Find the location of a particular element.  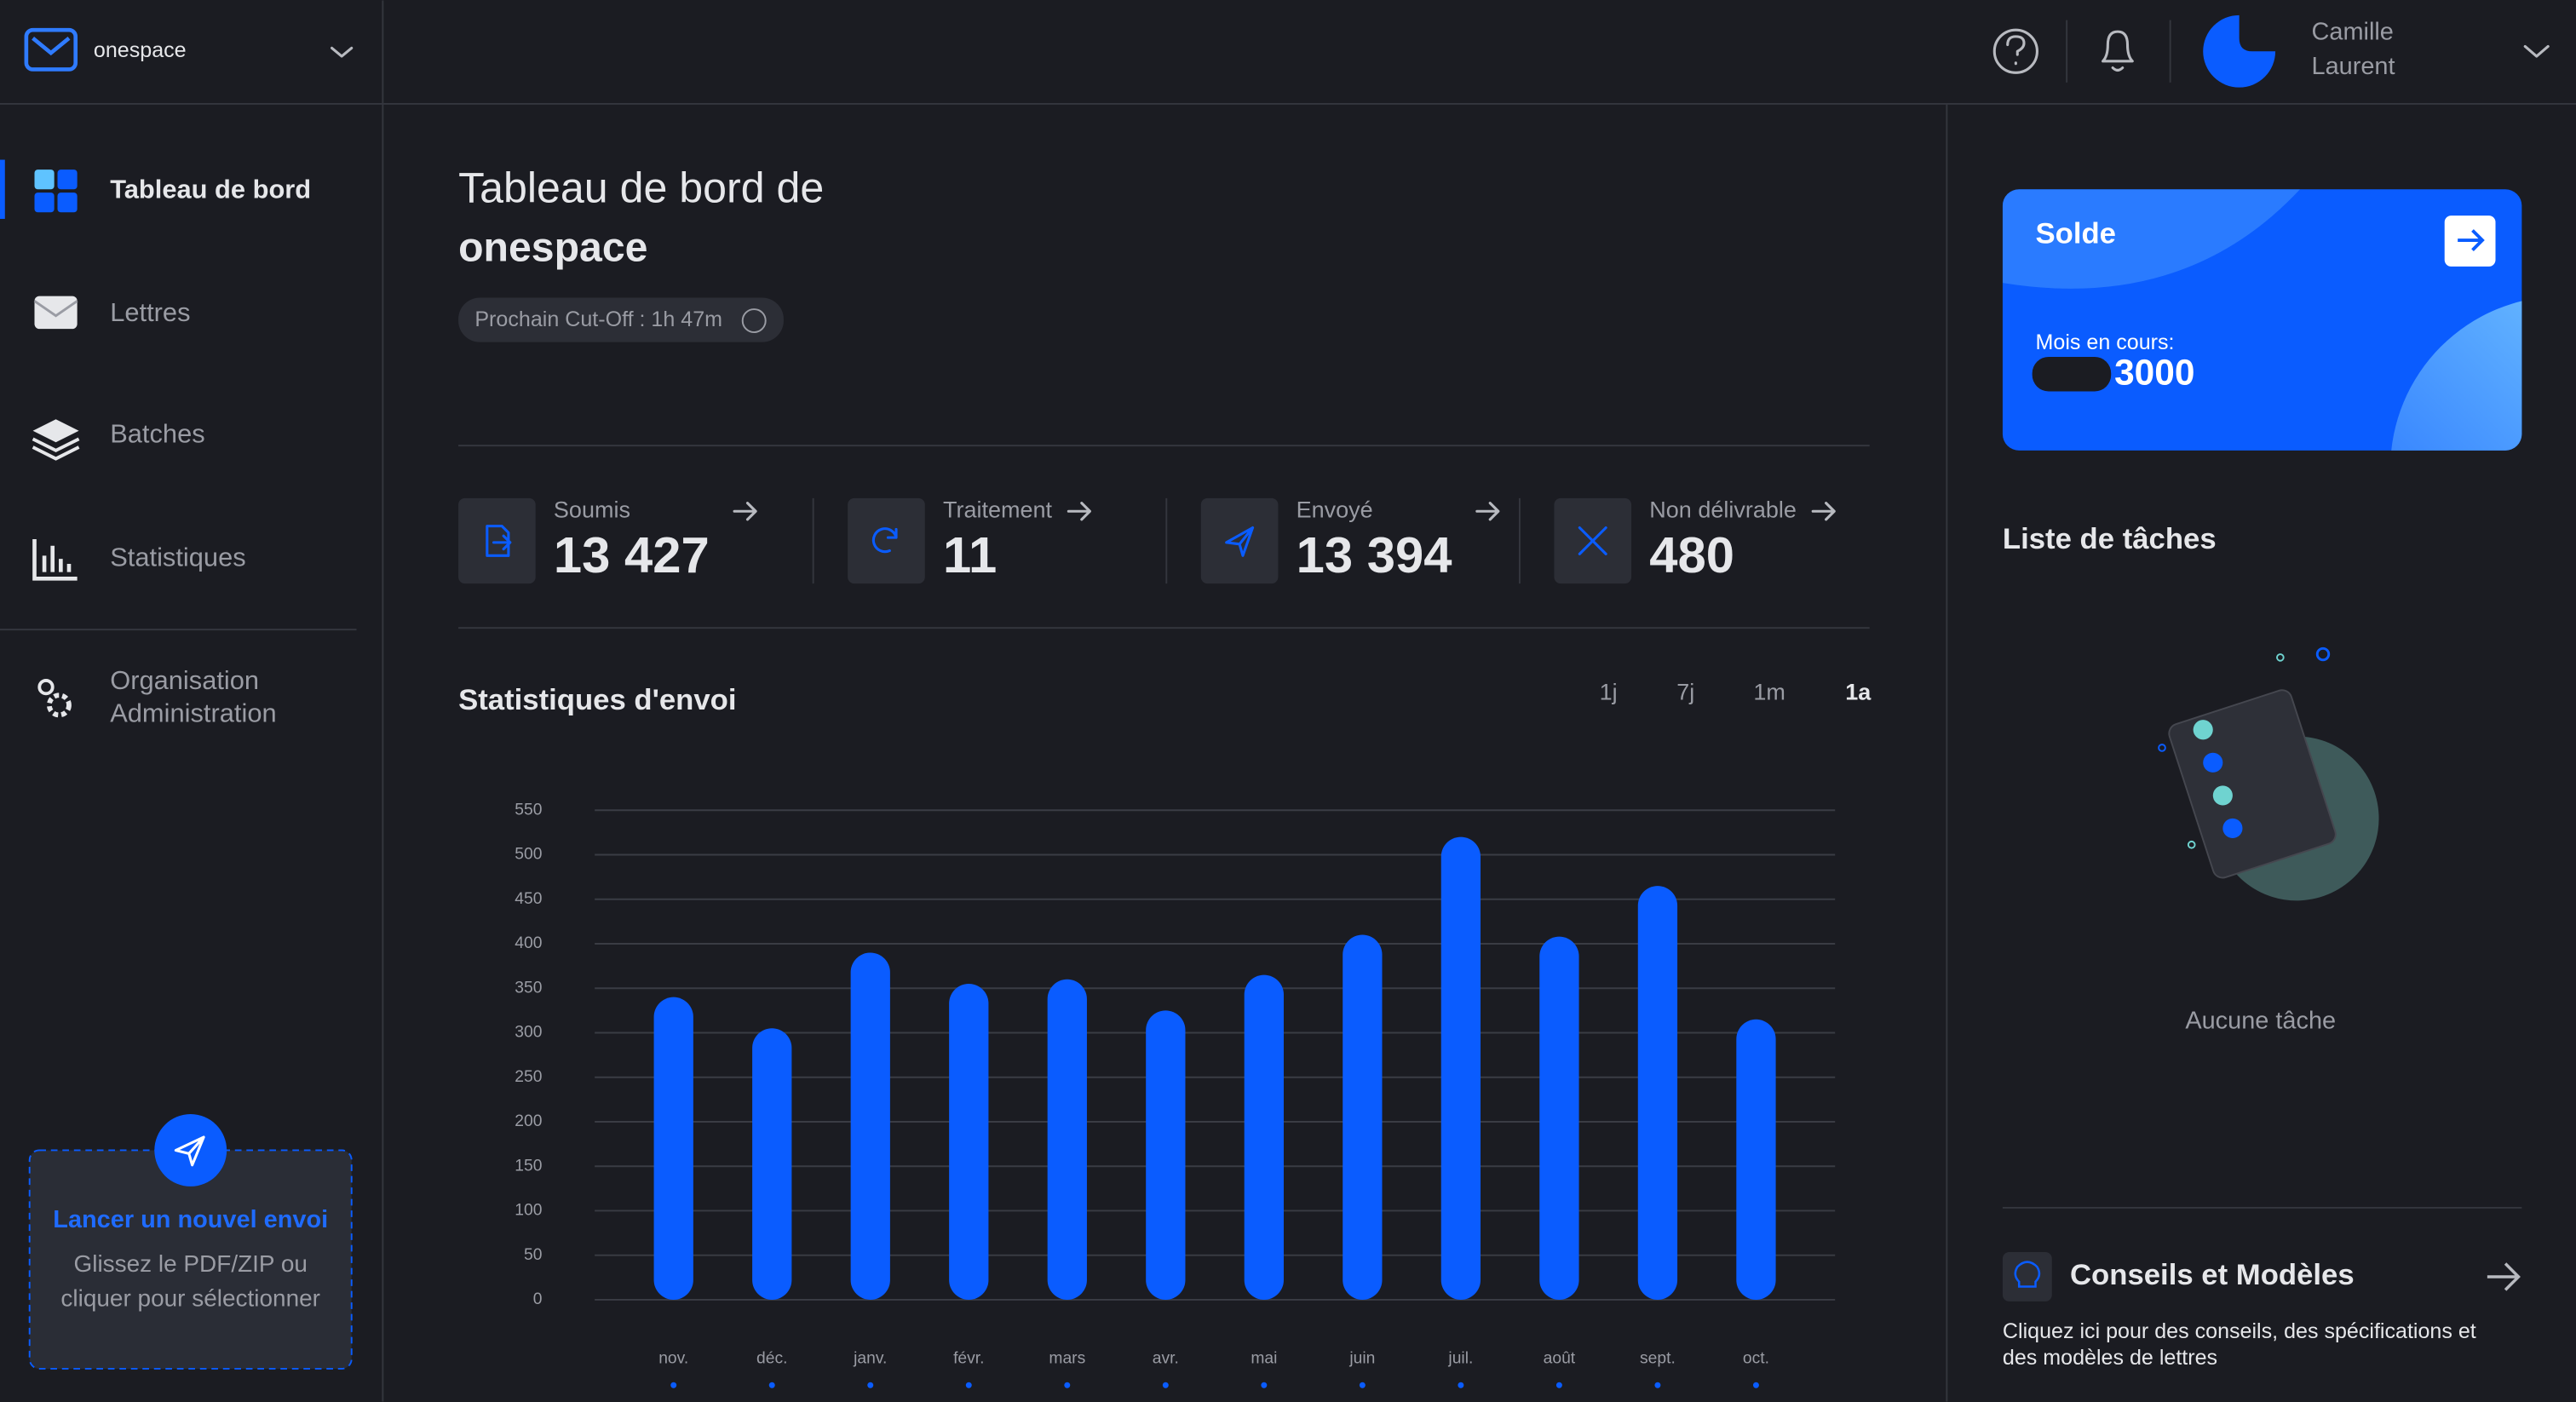

y-tick-label: 550 is located at coordinates (528, 810).